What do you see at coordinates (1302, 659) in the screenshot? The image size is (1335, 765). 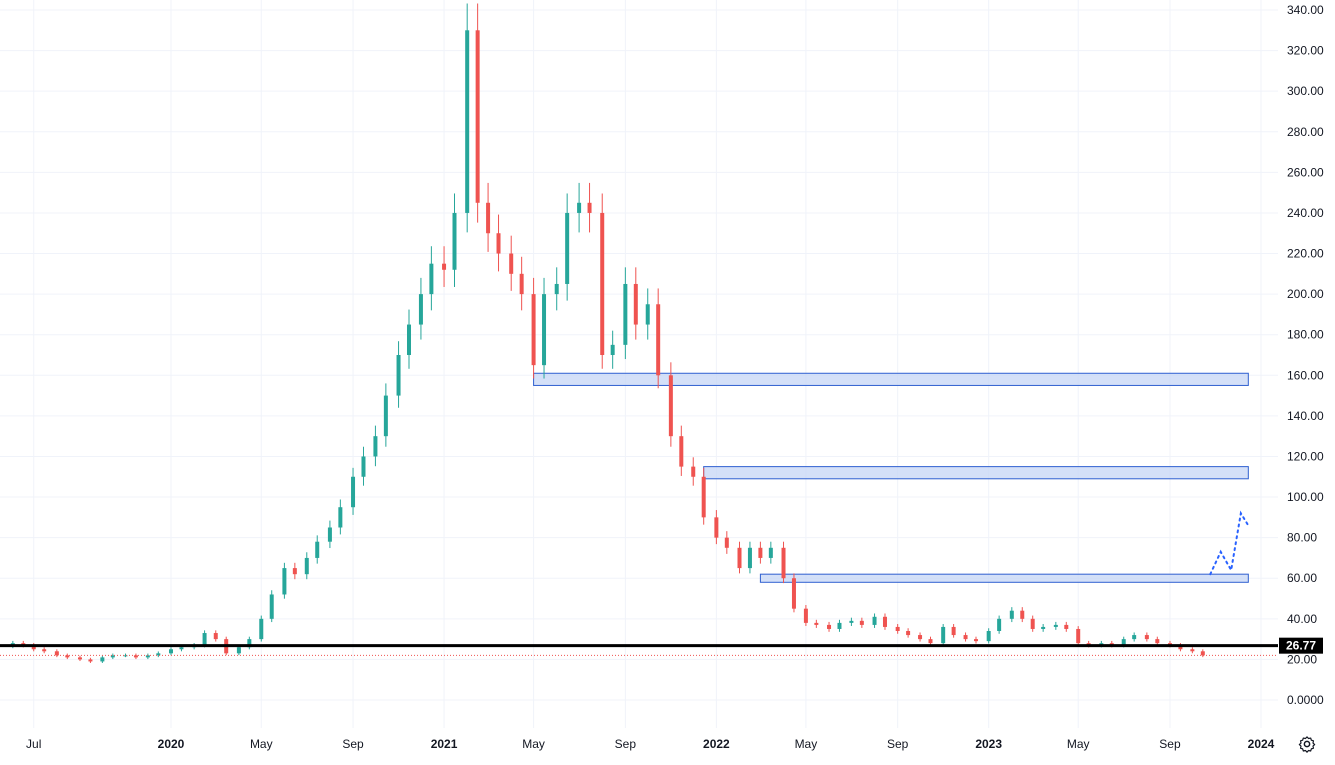 I see `y-tick-label: 20.00` at bounding box center [1302, 659].